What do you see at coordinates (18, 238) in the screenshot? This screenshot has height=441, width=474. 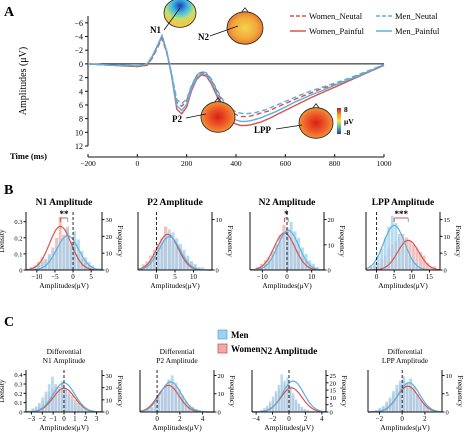 I see `y-tick-label: 0.2` at bounding box center [18, 238].